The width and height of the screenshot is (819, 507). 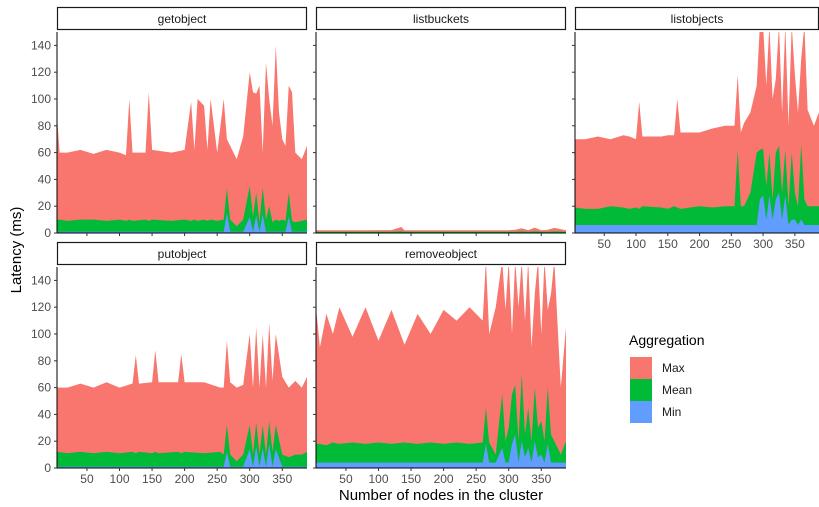 What do you see at coordinates (641, 368) in the screenshot?
I see `legend-key-max` at bounding box center [641, 368].